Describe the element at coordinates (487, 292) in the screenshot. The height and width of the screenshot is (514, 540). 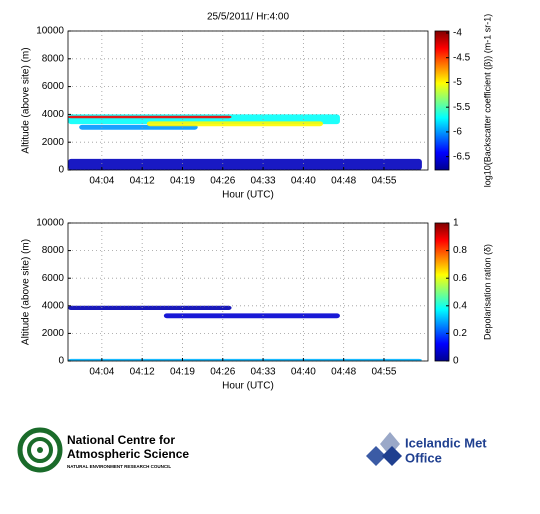
I see `colorbar-label: Depolarisation ration (δ)` at that location.